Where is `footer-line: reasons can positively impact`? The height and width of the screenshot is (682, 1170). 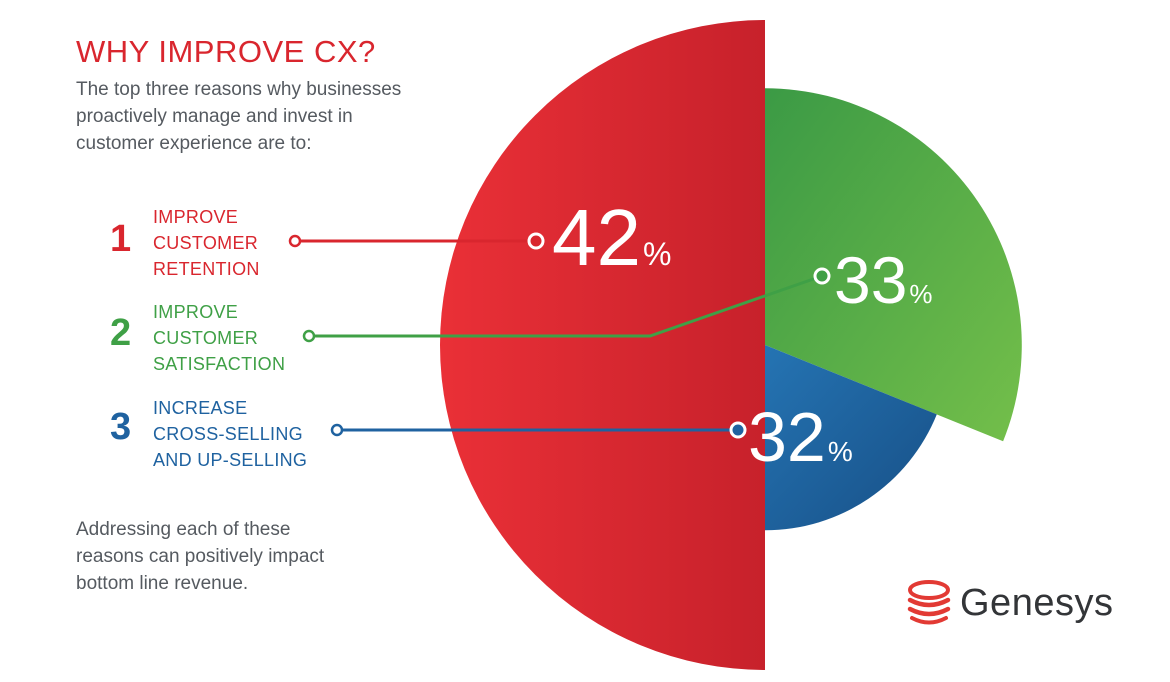 footer-line: reasons can positively impact is located at coordinates (200, 556).